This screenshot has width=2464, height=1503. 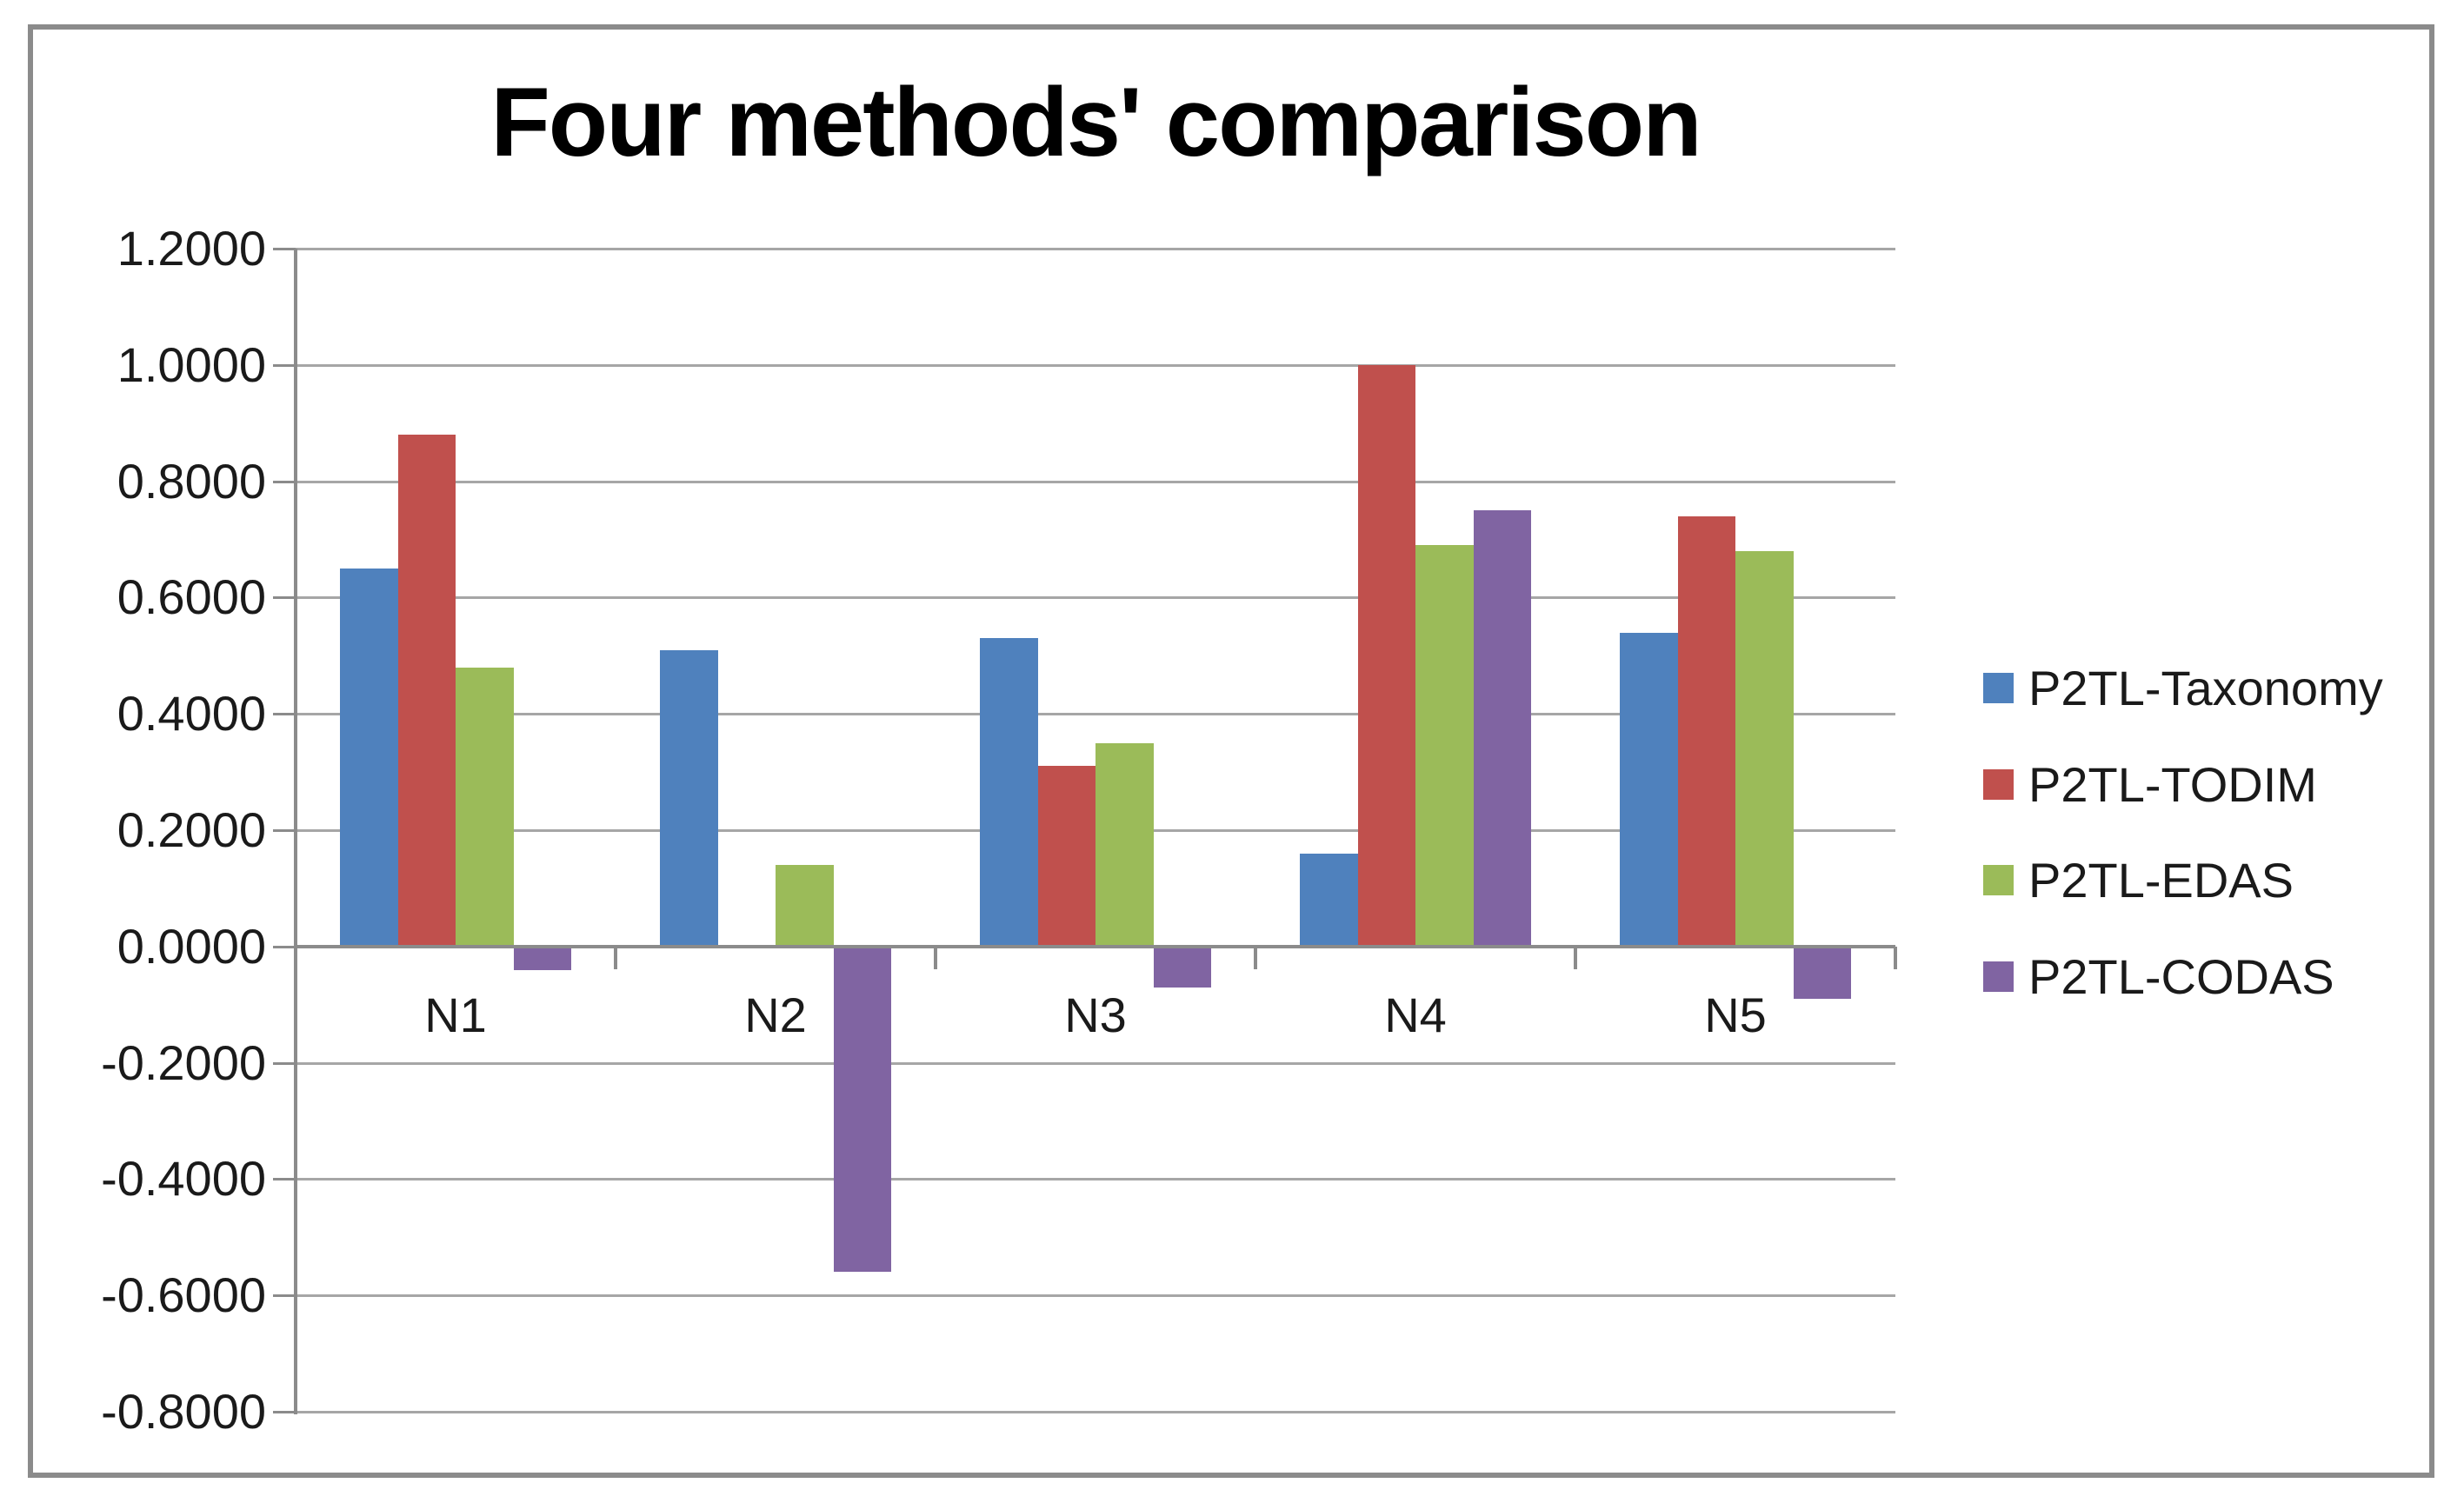 What do you see at coordinates (191, 364) in the screenshot?
I see `y-axis-label-1.0000: 1.0000` at bounding box center [191, 364].